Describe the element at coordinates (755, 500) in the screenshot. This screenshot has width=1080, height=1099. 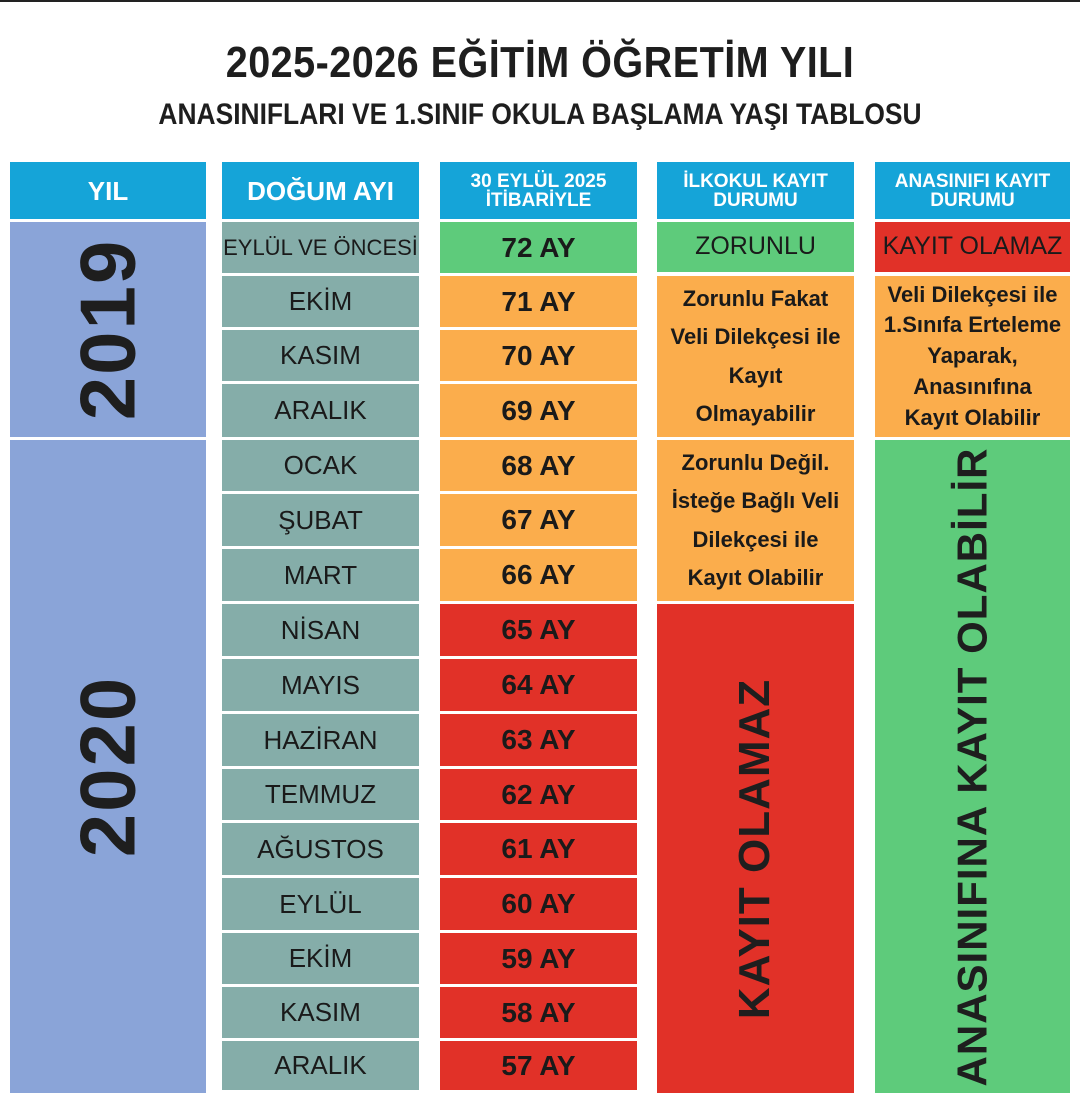
I see `primary-optional-line: İsteğe Bağlı Veli` at that location.